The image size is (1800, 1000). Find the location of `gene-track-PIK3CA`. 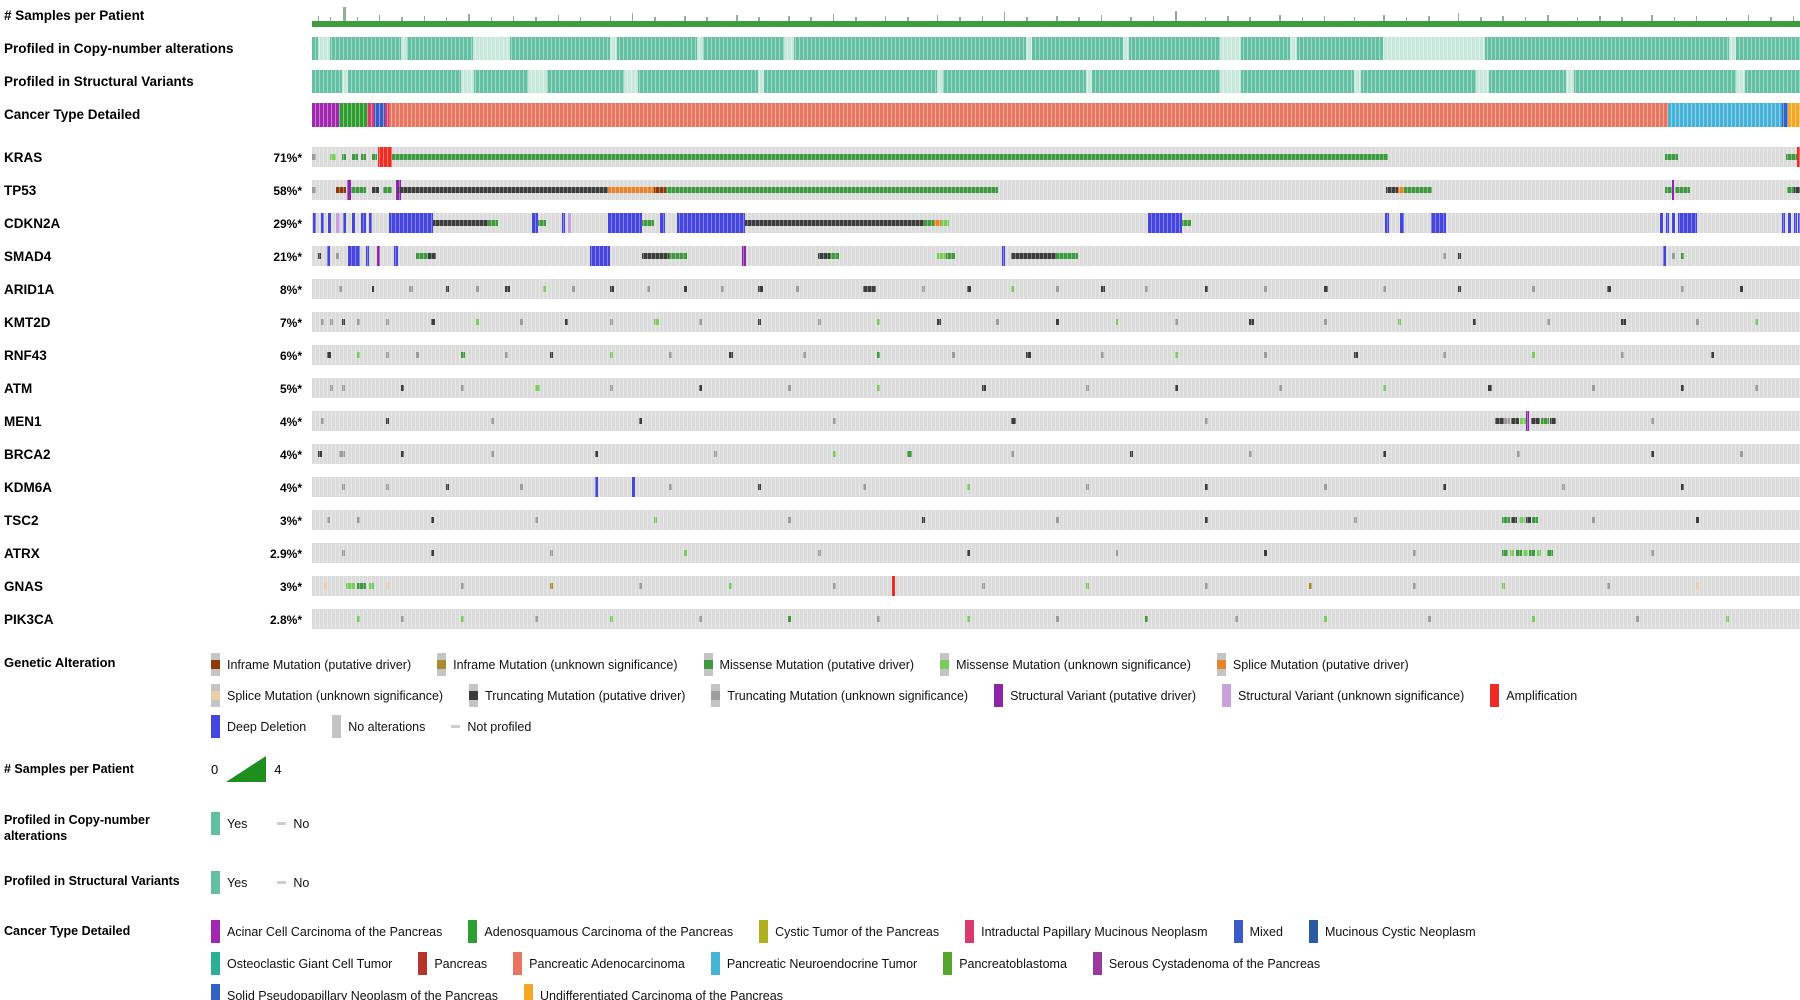

gene-track-PIK3CA is located at coordinates (1056, 619).